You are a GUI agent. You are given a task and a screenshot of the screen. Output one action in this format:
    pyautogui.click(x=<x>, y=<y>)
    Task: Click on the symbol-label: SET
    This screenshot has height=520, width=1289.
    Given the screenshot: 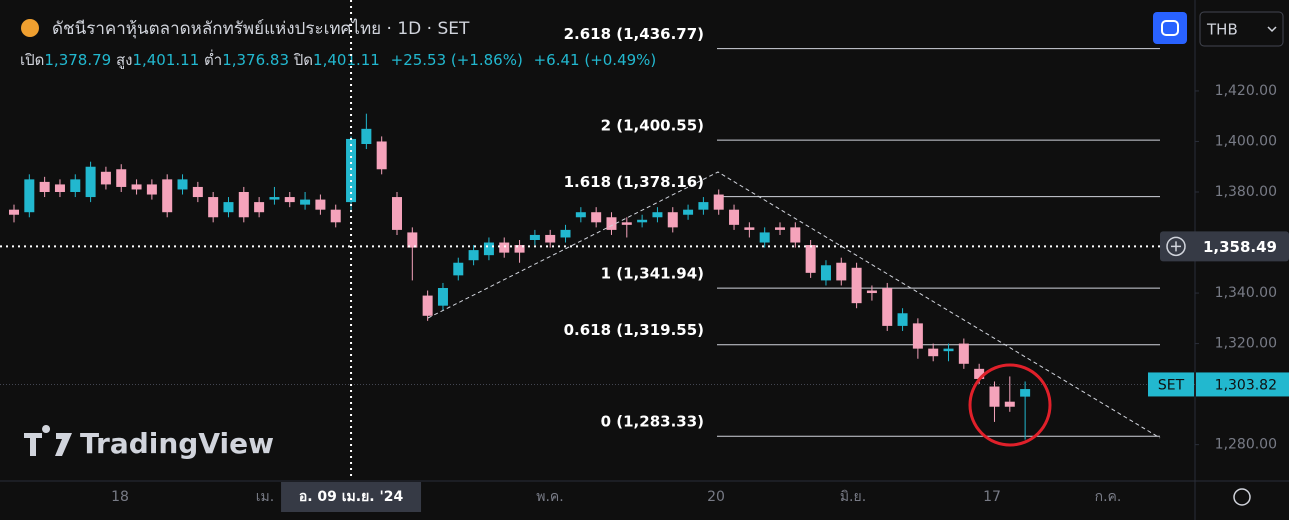 What is the action you would take?
    pyautogui.click(x=1171, y=385)
    